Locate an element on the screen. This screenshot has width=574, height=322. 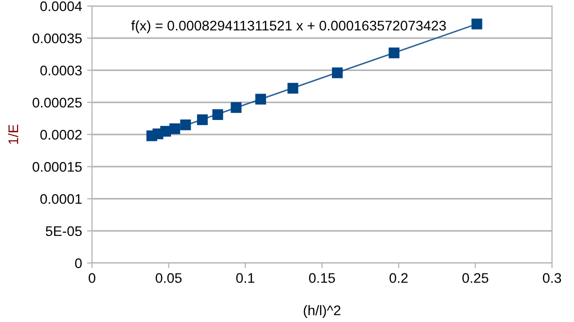
y-tick-label: 0.0004 is located at coordinates (61, 6).